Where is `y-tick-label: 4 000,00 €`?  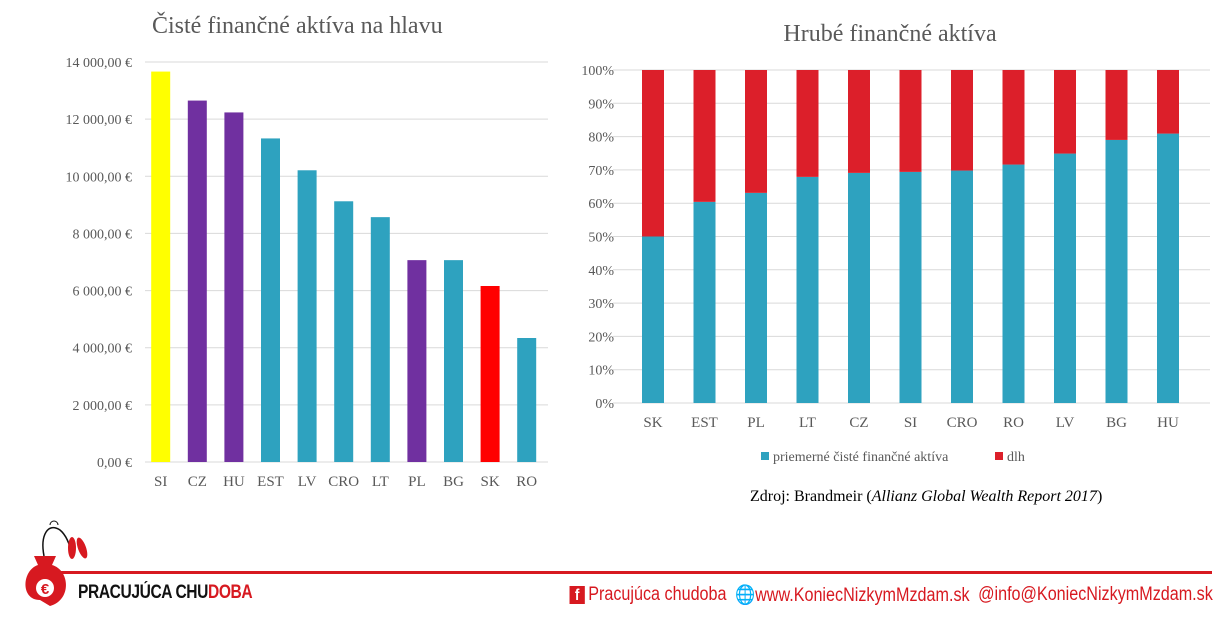
y-tick-label: 4 000,00 € is located at coordinates (103, 349).